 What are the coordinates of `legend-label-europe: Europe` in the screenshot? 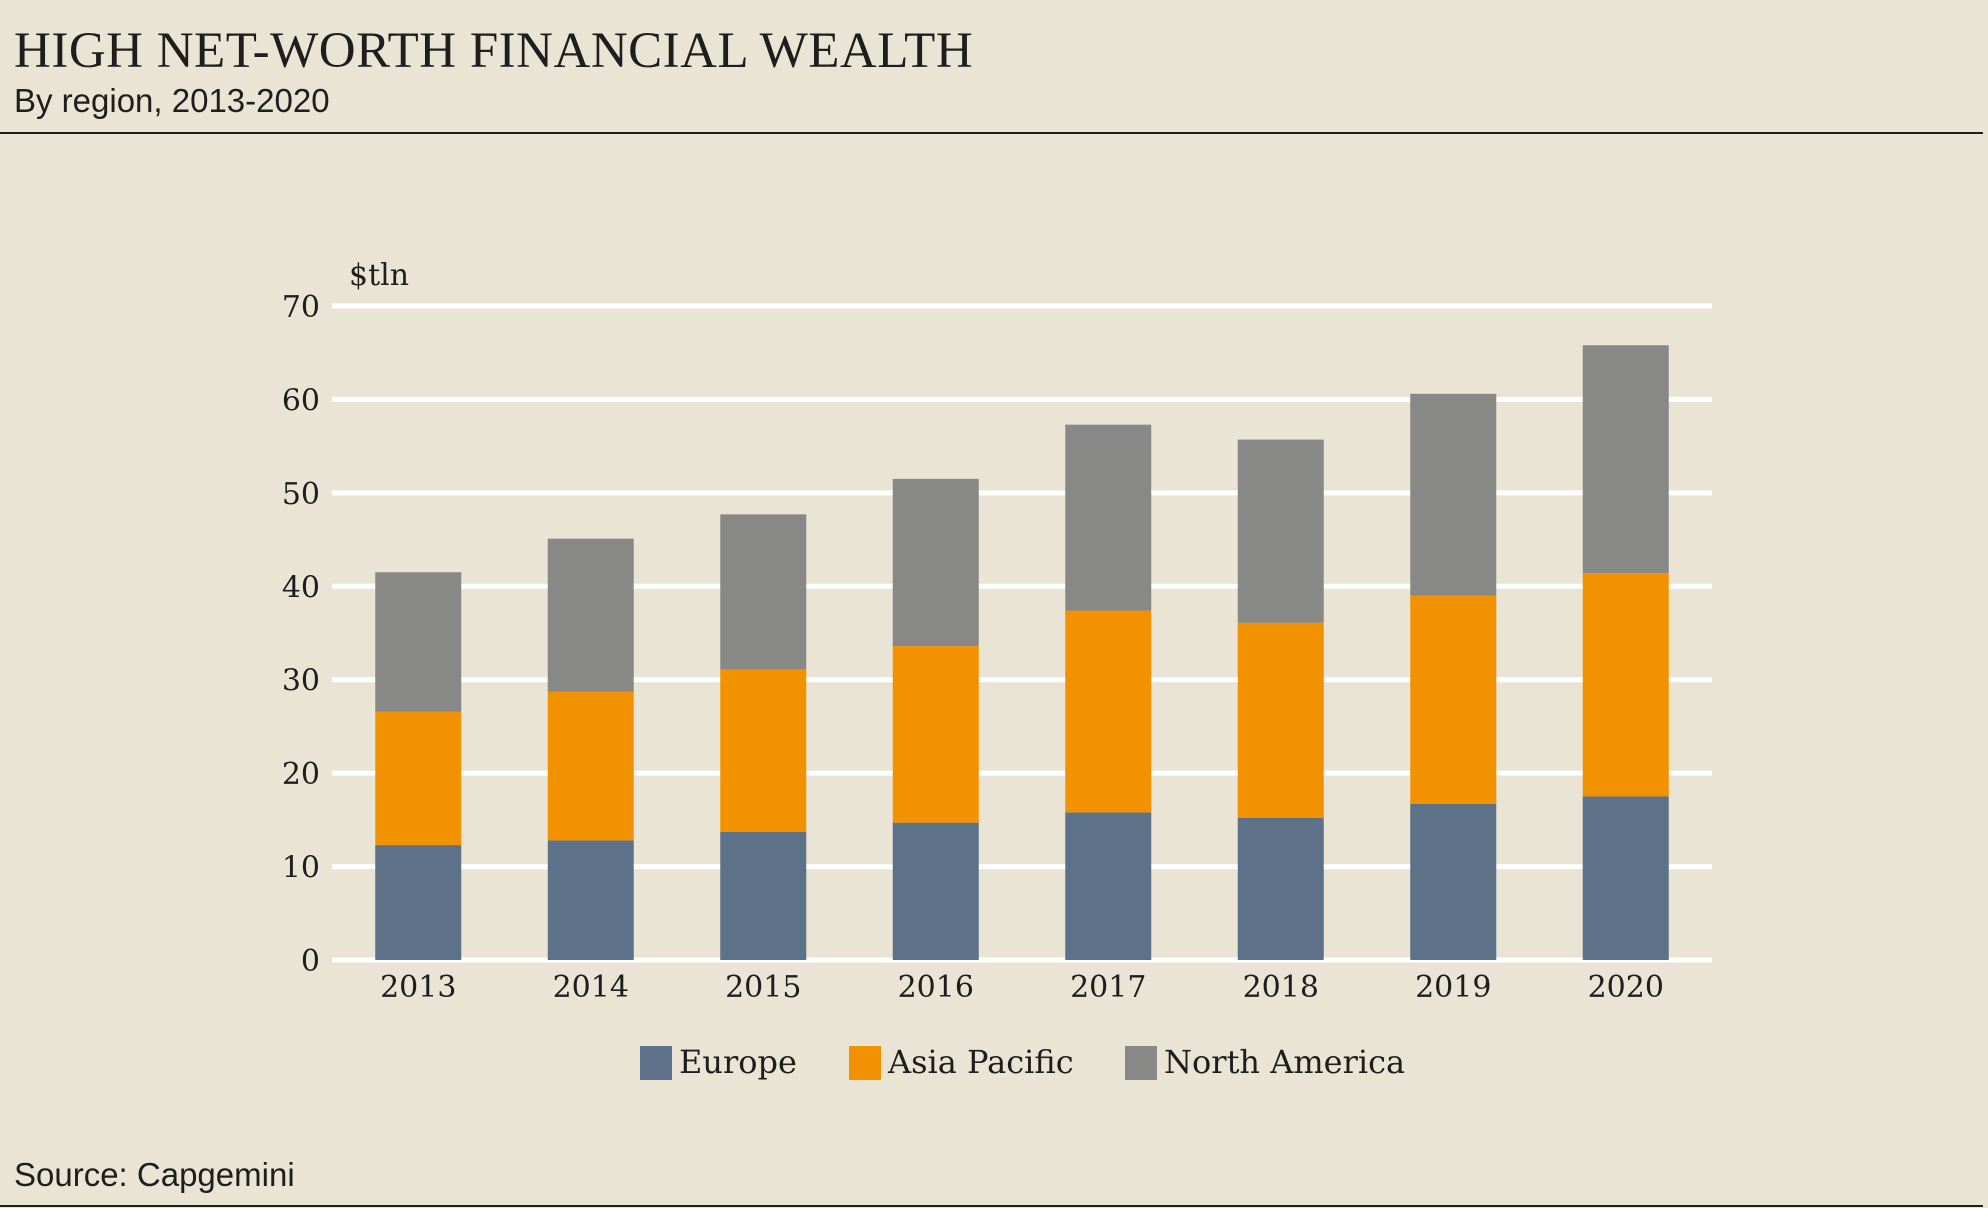 It's located at (738, 1062).